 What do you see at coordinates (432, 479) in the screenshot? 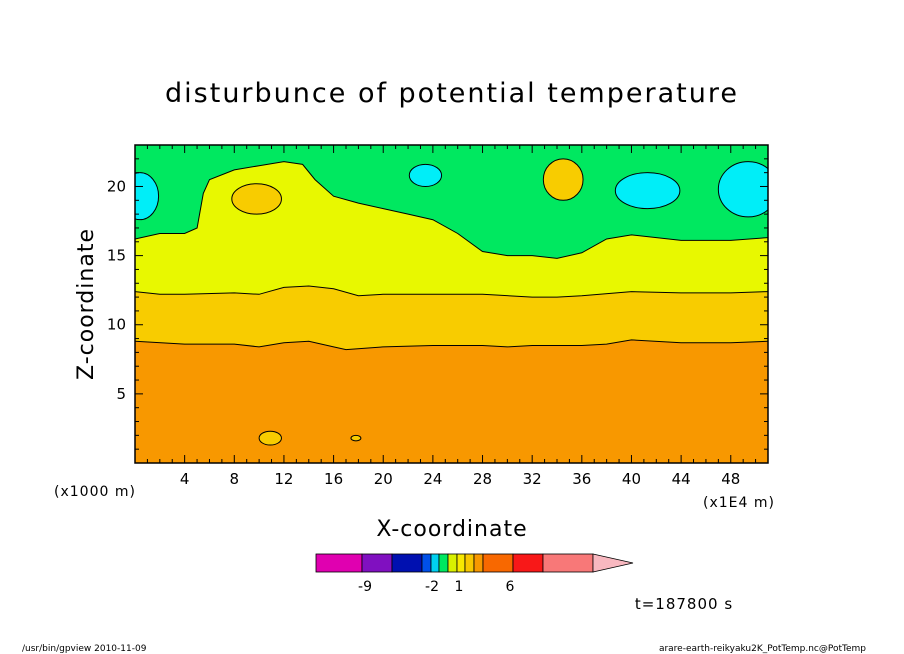
I see `x-tick-label: 24` at bounding box center [432, 479].